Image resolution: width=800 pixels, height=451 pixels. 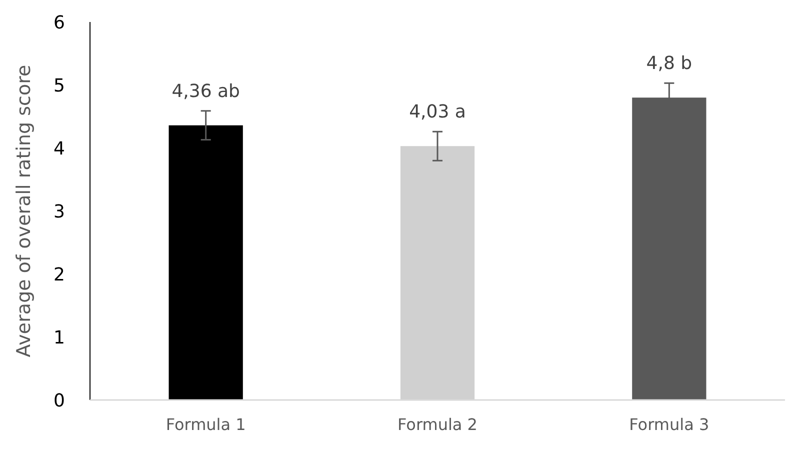 What do you see at coordinates (59, 275) in the screenshot?
I see `y-tick-label: 2` at bounding box center [59, 275].